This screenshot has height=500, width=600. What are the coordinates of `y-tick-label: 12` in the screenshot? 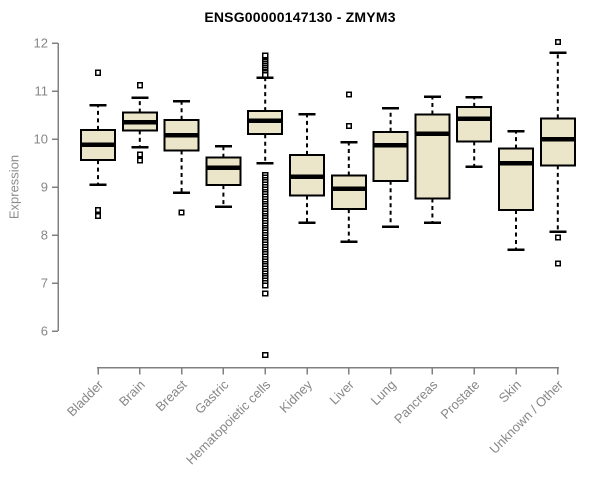 It's located at (41, 43).